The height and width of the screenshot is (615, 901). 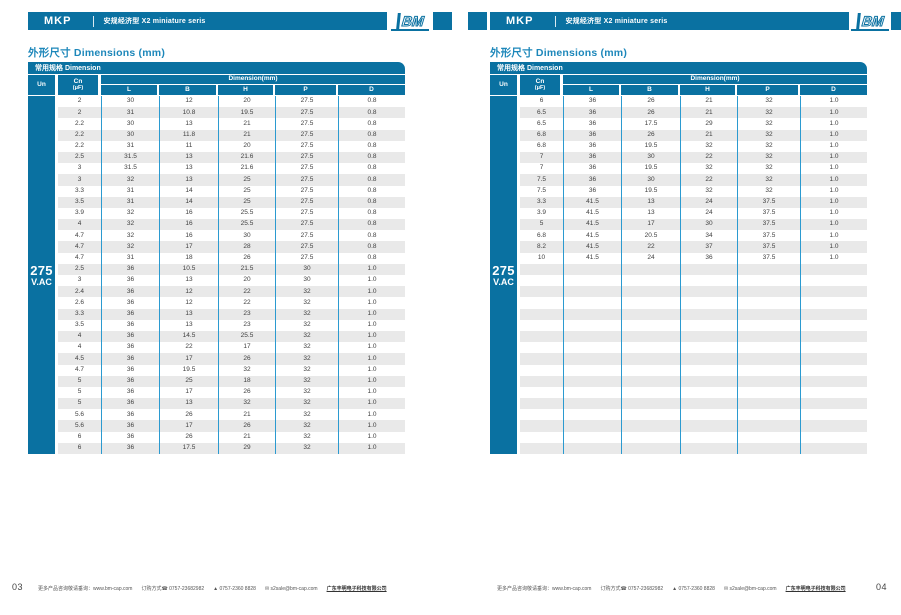 What do you see at coordinates (541, 135) in the screenshot?
I see `dim-cell: 6.8` at bounding box center [541, 135].